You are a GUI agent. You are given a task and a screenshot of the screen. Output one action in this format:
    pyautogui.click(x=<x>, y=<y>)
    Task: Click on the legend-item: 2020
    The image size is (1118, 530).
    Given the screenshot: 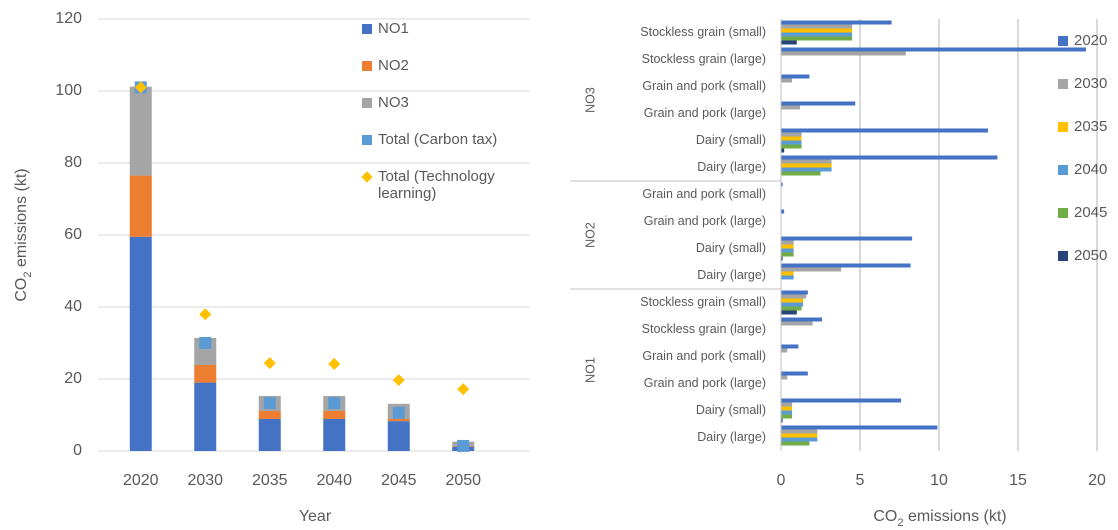 What is the action you would take?
    pyautogui.click(x=1088, y=40)
    